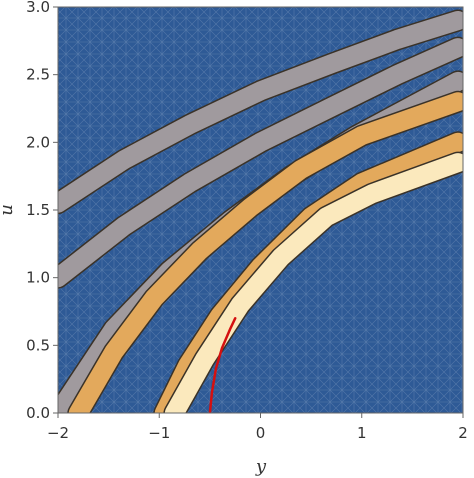 Image resolution: width=474 pixels, height=478 pixels. What do you see at coordinates (58, 433) in the screenshot?
I see `x-tick-label: −2` at bounding box center [58, 433].